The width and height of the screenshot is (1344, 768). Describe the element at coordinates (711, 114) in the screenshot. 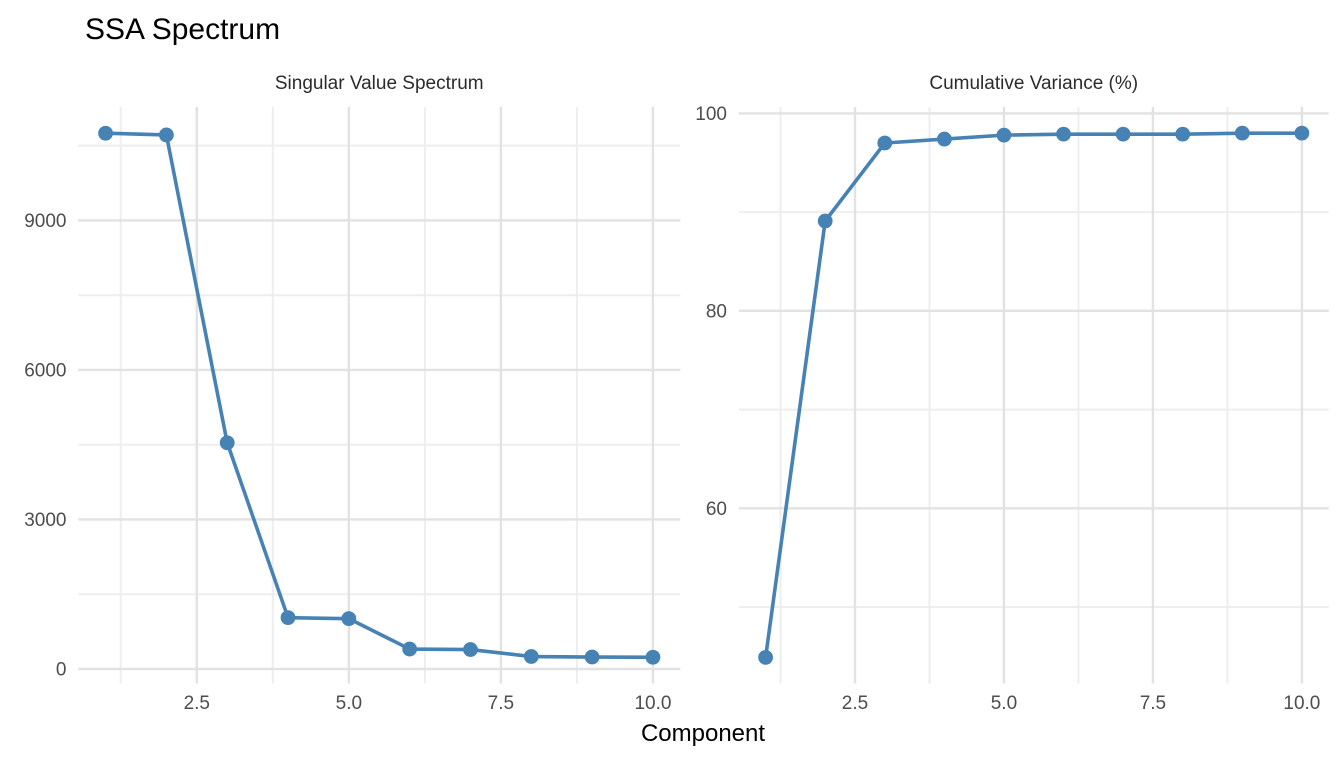

I see `y-tick-label: 100` at that location.